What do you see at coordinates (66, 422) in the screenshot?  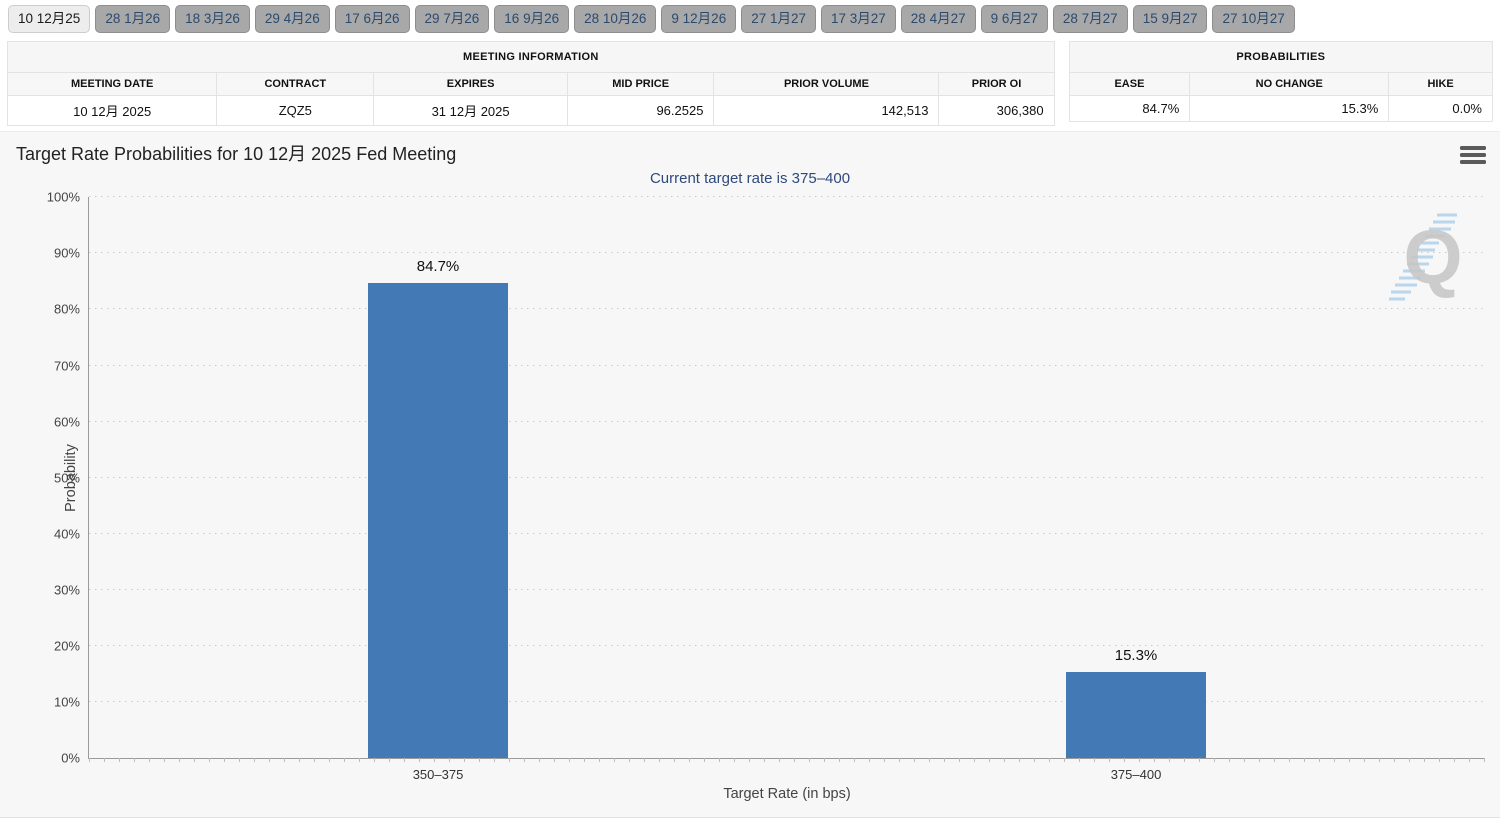 I see `y-axis-tick-label: 60%` at bounding box center [66, 422].